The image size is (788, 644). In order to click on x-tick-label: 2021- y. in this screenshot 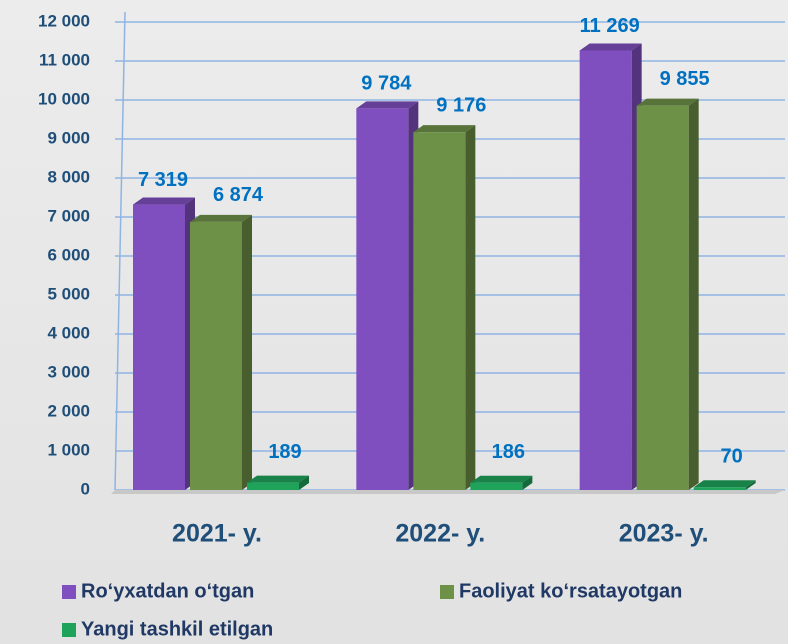, I will do `click(217, 534)`.